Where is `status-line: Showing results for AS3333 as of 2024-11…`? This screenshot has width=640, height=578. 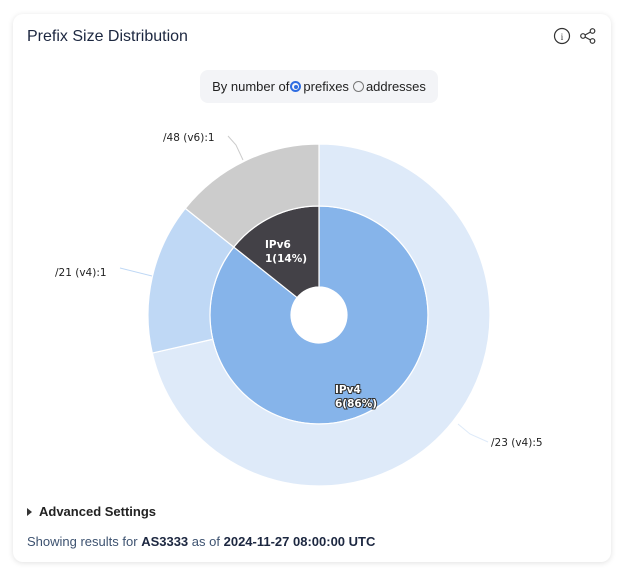
status-line: Showing results for AS3333 as of 2024-11… is located at coordinates (201, 541).